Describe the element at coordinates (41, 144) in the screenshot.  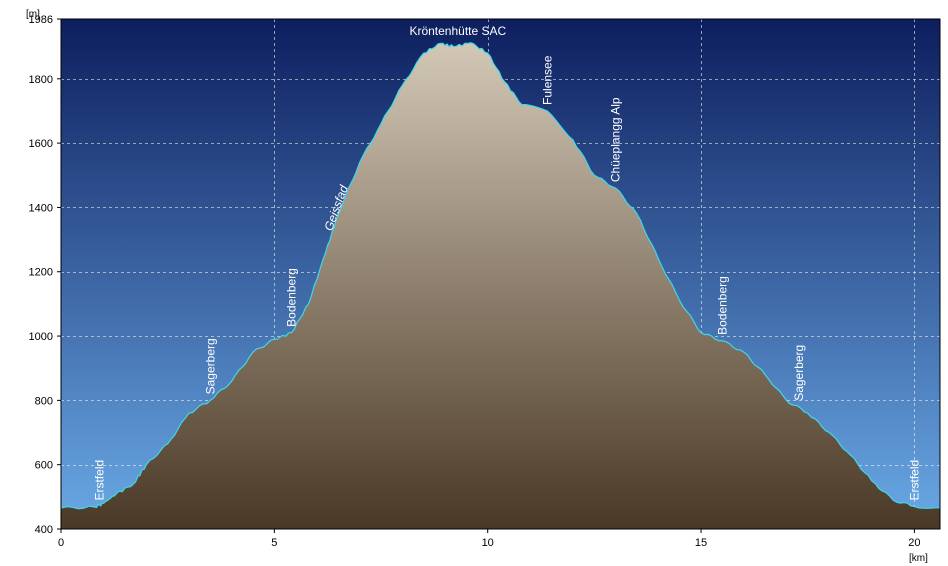
I see `y-tick-label: 1600` at that location.